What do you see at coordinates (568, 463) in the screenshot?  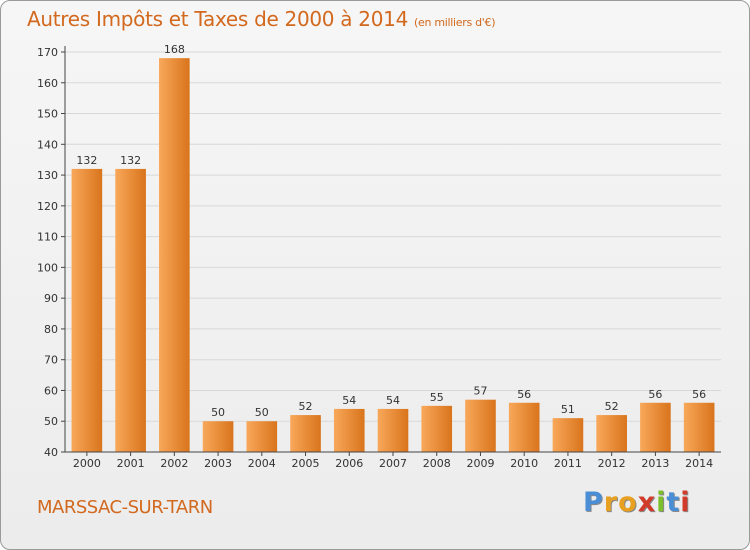 I see `x-tick-label: 2011` at bounding box center [568, 463].